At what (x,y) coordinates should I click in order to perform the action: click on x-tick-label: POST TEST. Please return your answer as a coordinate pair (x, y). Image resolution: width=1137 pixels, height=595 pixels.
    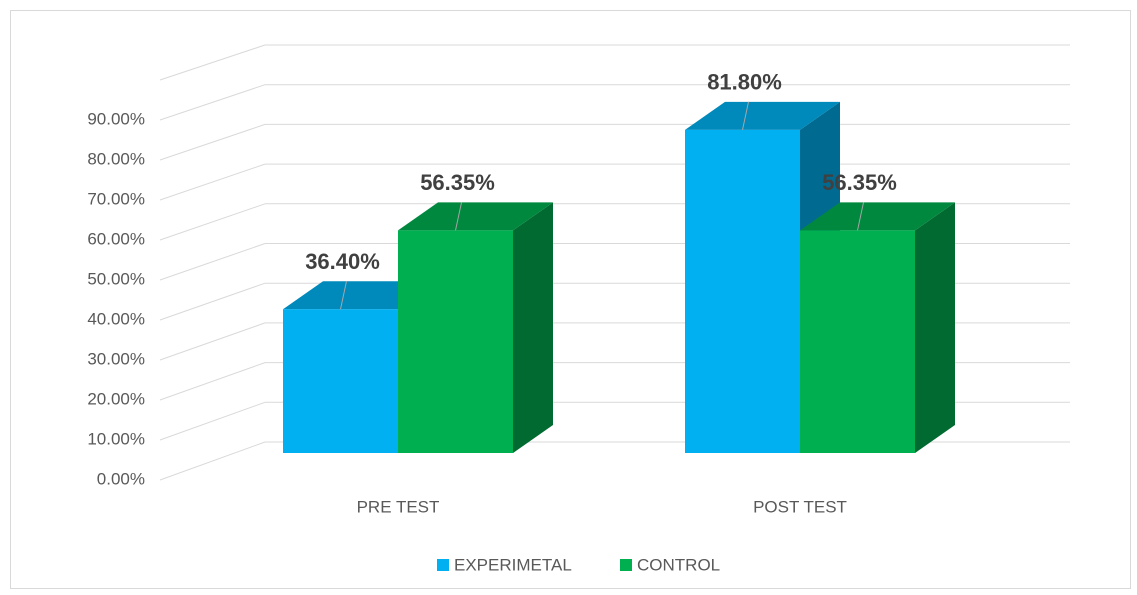
    Looking at the image, I should click on (800, 506).